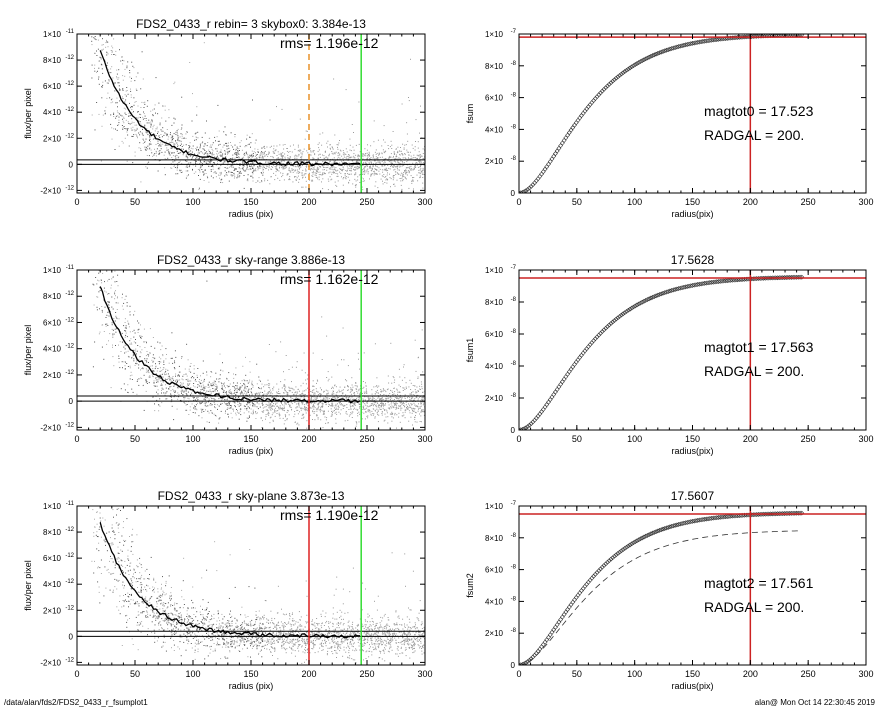 Image resolution: width=885 pixels, height=708 pixels. I want to click on y-tick-label: 2×10, so click(52, 138).